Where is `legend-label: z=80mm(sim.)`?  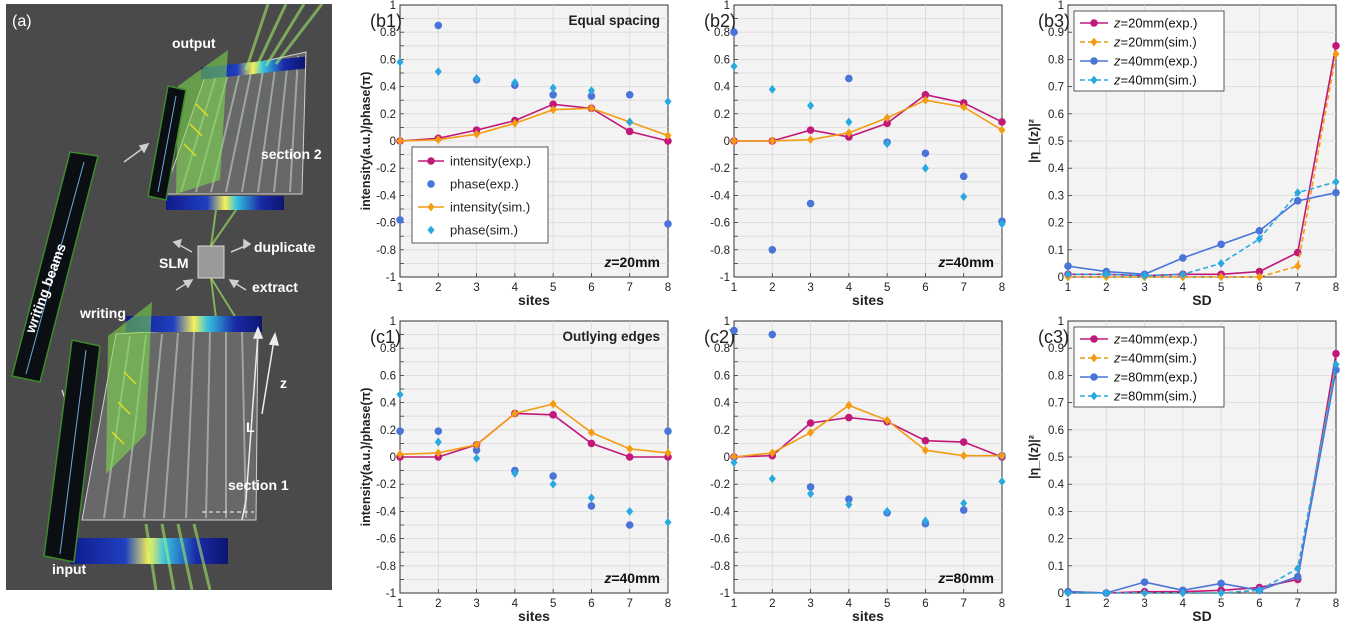 legend-label: z=80mm(sim.) is located at coordinates (1155, 396).